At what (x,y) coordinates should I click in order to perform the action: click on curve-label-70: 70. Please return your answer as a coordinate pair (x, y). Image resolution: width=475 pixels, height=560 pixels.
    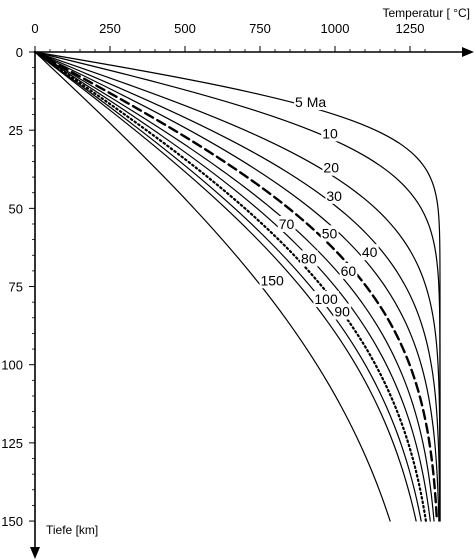
    Looking at the image, I should click on (287, 224).